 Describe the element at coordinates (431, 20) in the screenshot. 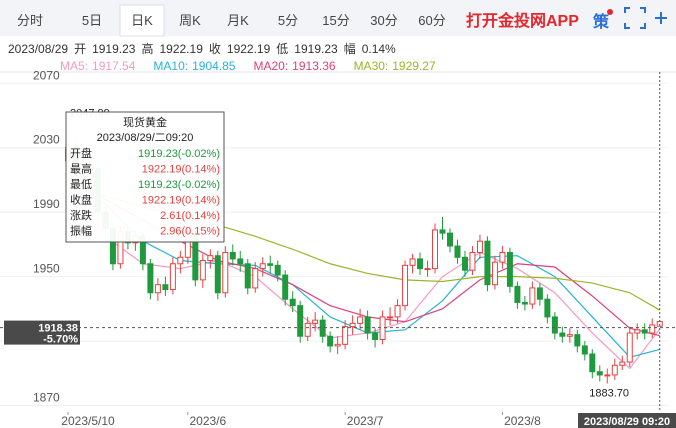

I see `tab: 60分` at that location.